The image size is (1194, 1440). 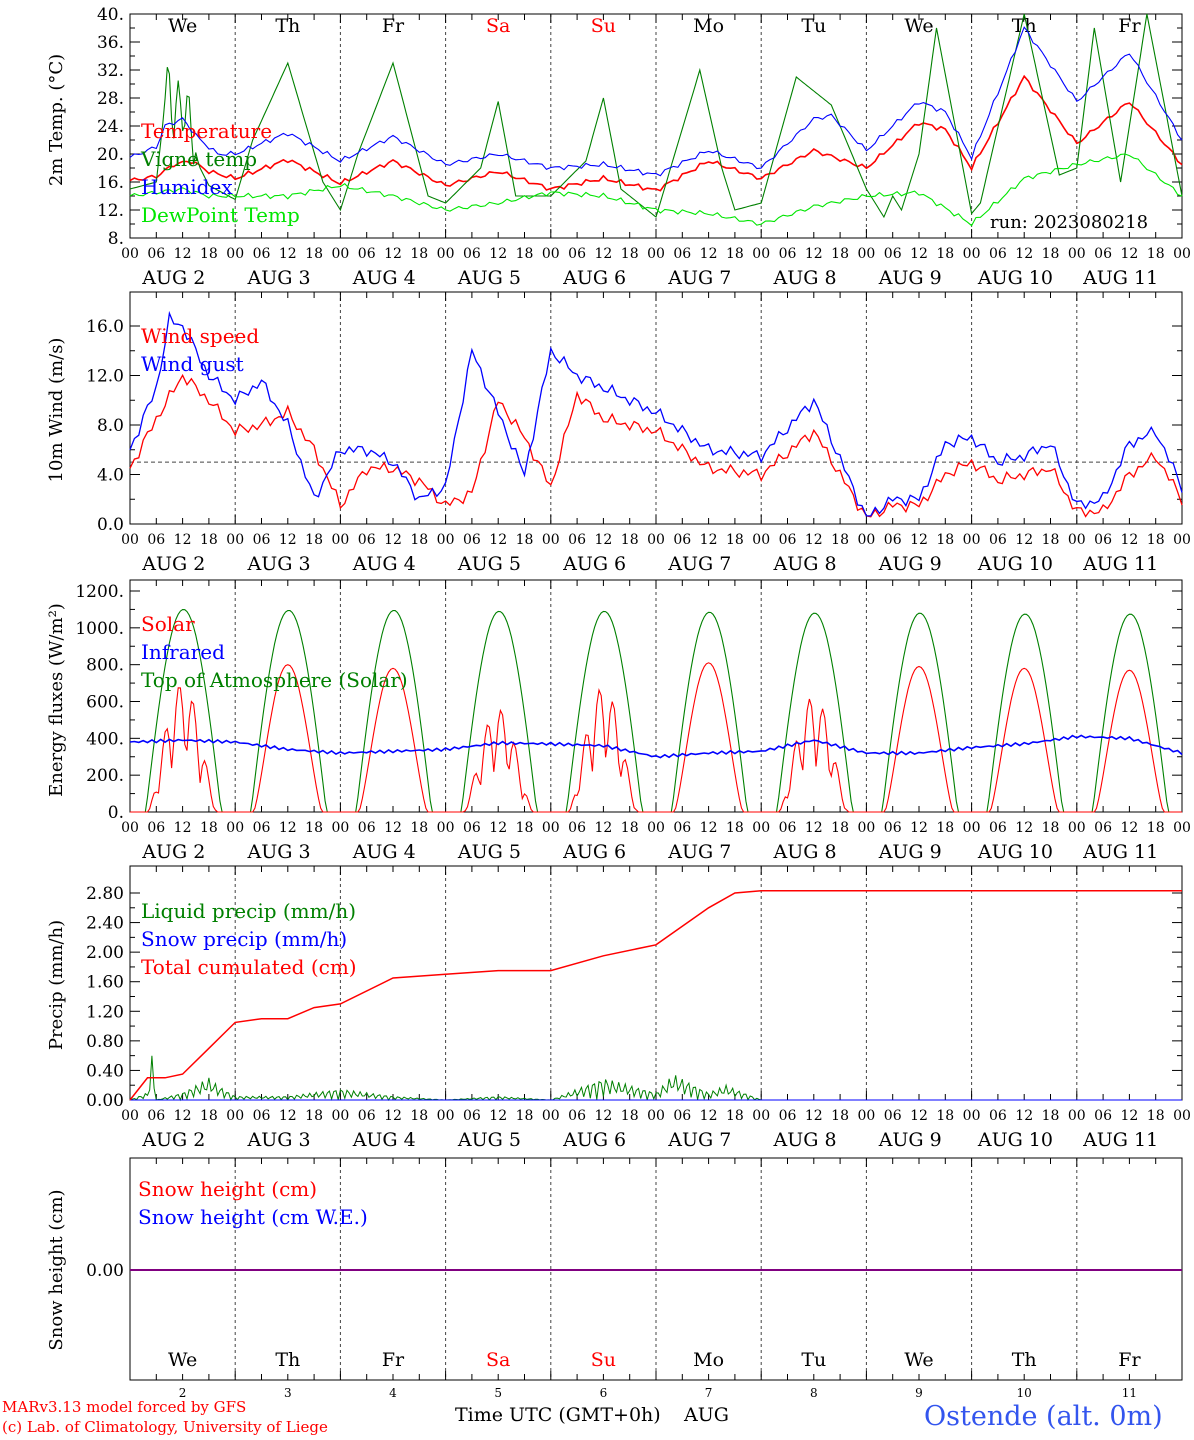 What do you see at coordinates (110, 71) in the screenshot?
I see `y-tick-label: 32.` at bounding box center [110, 71].